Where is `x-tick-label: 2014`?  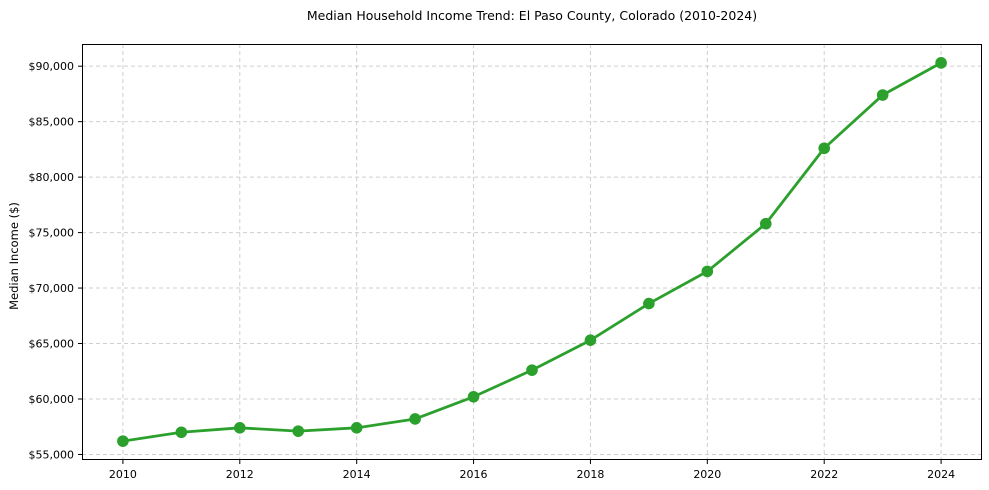 x-tick-label: 2014 is located at coordinates (357, 474).